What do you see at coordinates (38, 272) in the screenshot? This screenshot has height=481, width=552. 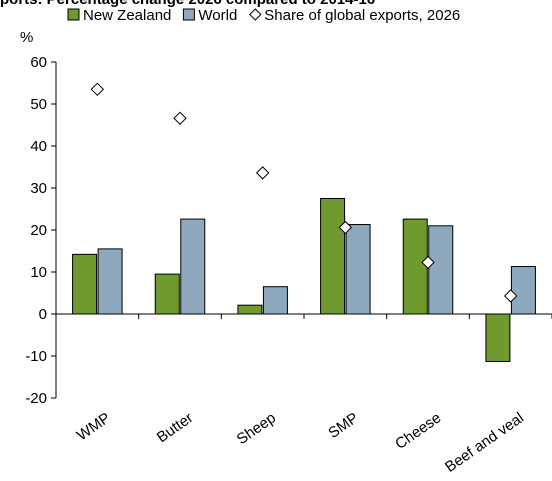 I see `y-tick-label: 10` at bounding box center [38, 272].